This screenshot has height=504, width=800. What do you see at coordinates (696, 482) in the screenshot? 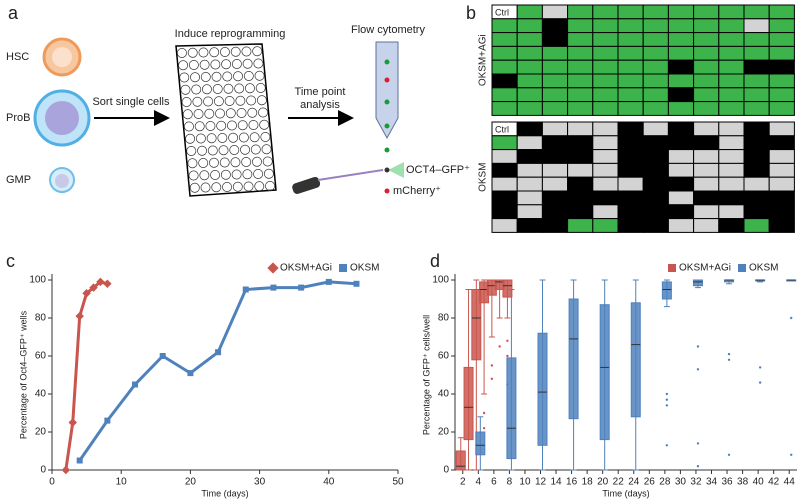
I see `x-tick-label: 32` at bounding box center [696, 482].